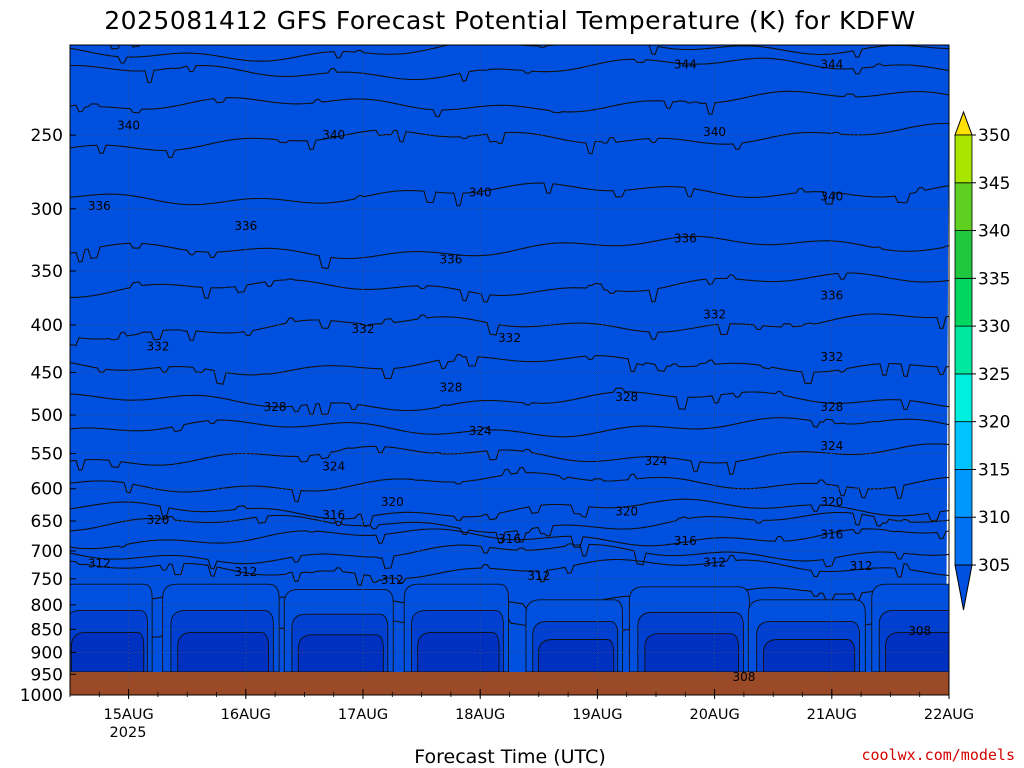 This screenshot has width=1024, height=768. I want to click on colorbar-label-330: 330, so click(994, 327).